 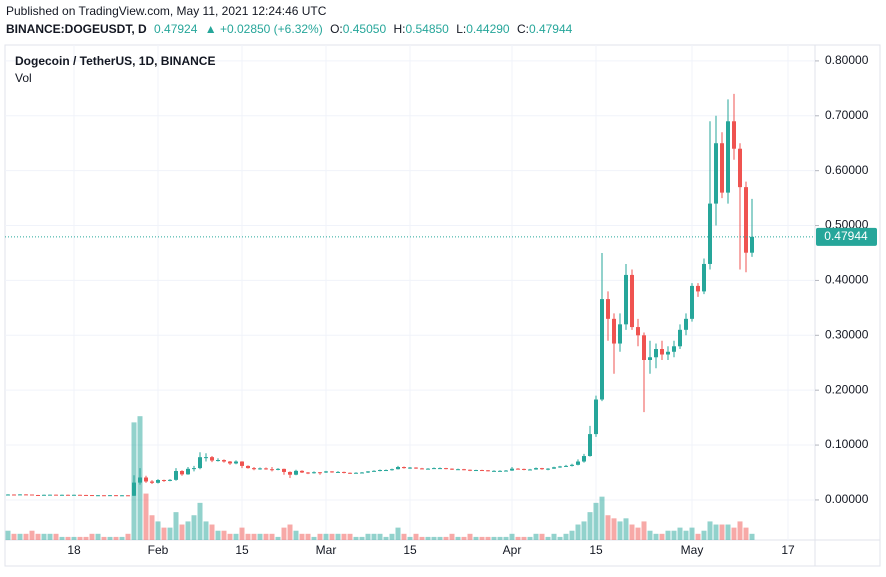 What do you see at coordinates (846, 236) in the screenshot?
I see `last-price-label: 0.47944` at bounding box center [846, 236].